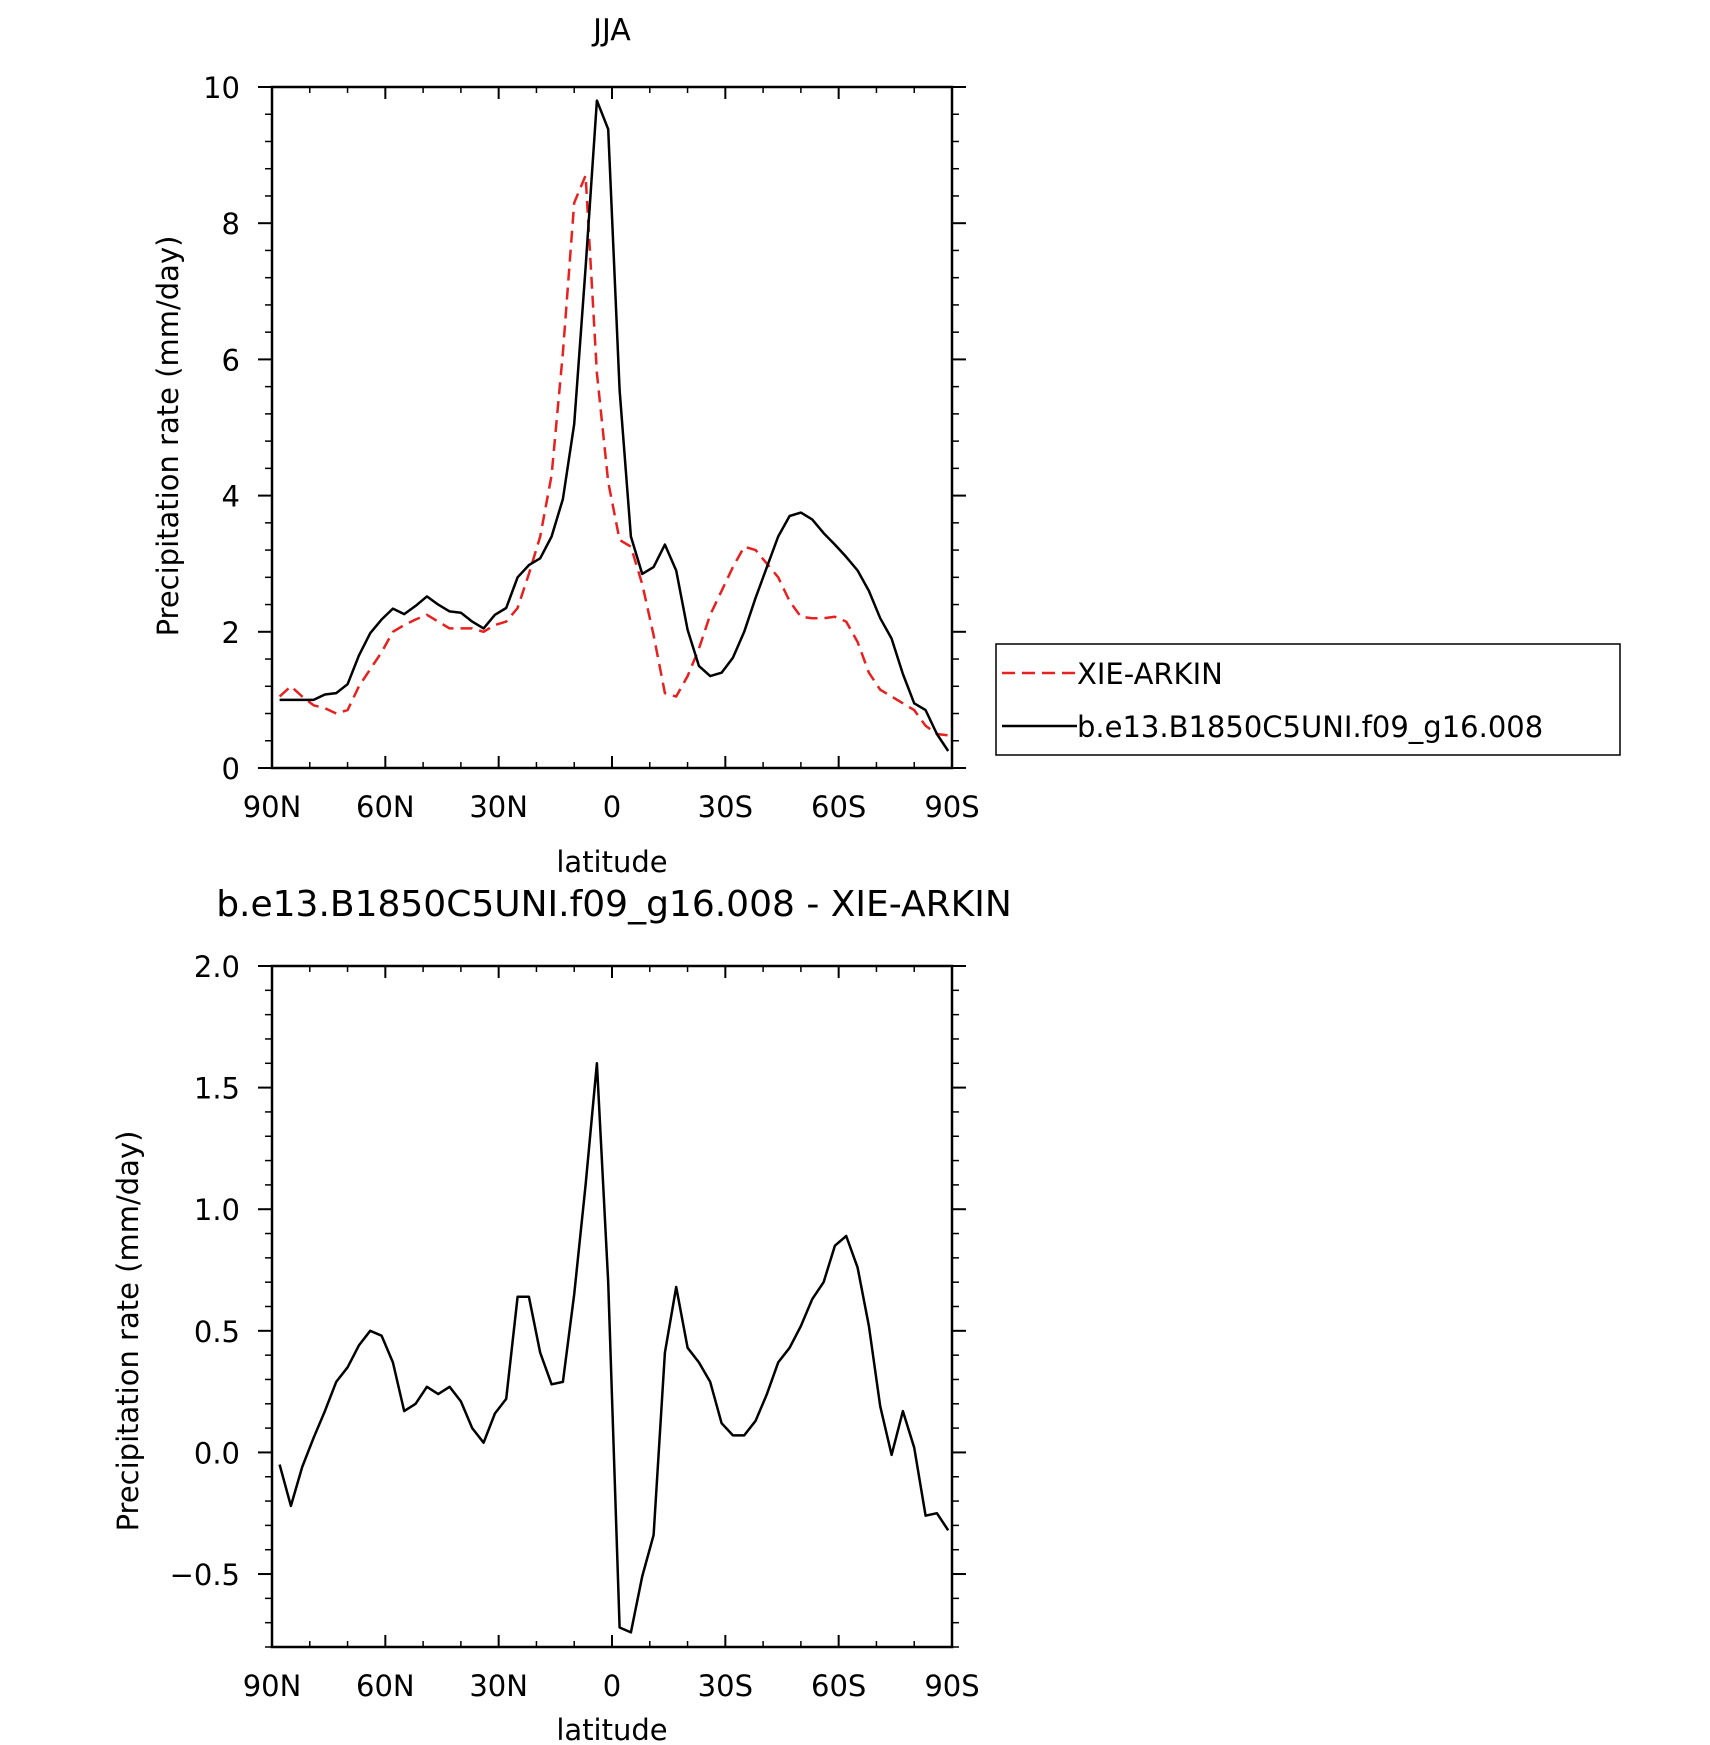 This screenshot has height=1745, width=1710. Describe the element at coordinates (217, 1332) in the screenshot. I see `bottom-ytick-label-2: 0.5` at that location.